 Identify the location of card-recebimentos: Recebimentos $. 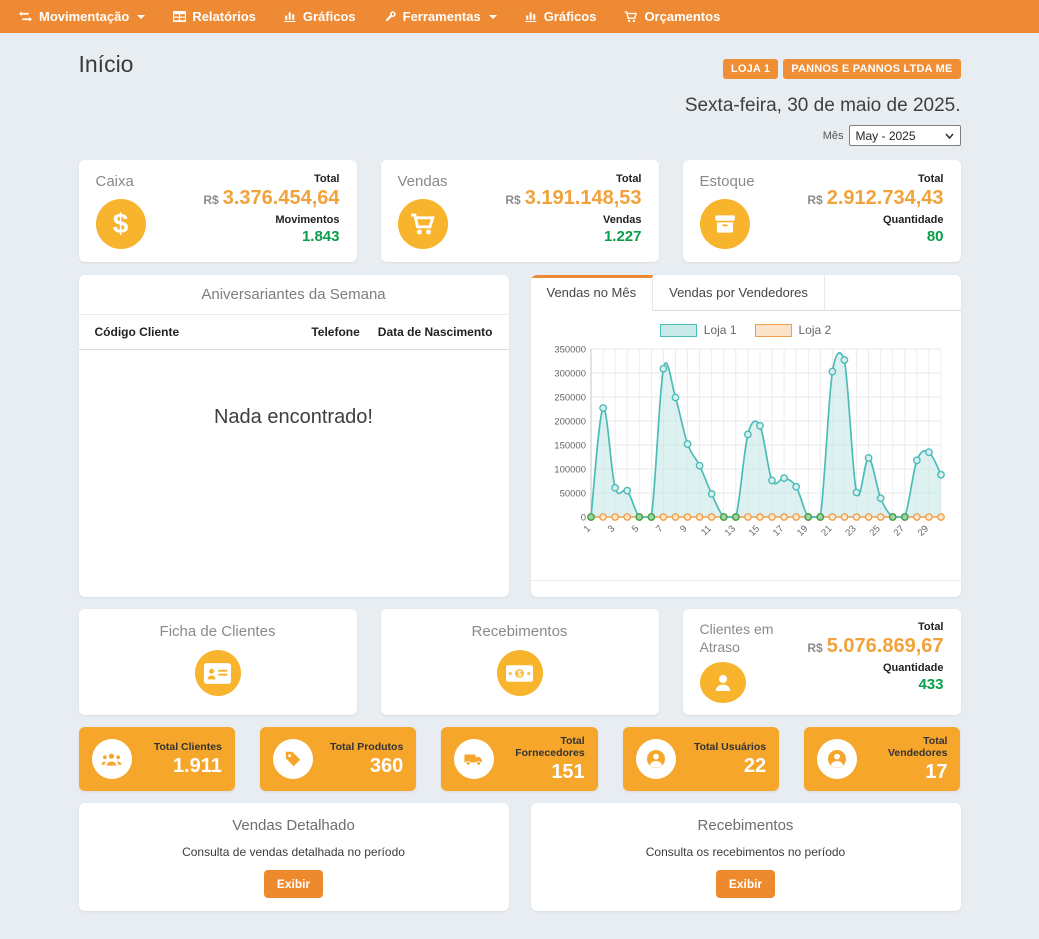
(519, 662).